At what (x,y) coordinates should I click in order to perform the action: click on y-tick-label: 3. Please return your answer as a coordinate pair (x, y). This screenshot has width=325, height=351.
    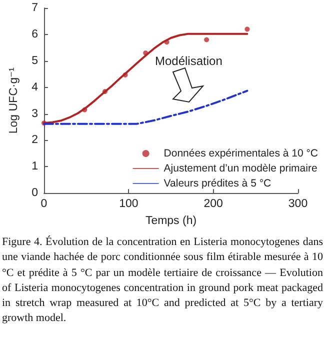
    Looking at the image, I should click on (35, 114).